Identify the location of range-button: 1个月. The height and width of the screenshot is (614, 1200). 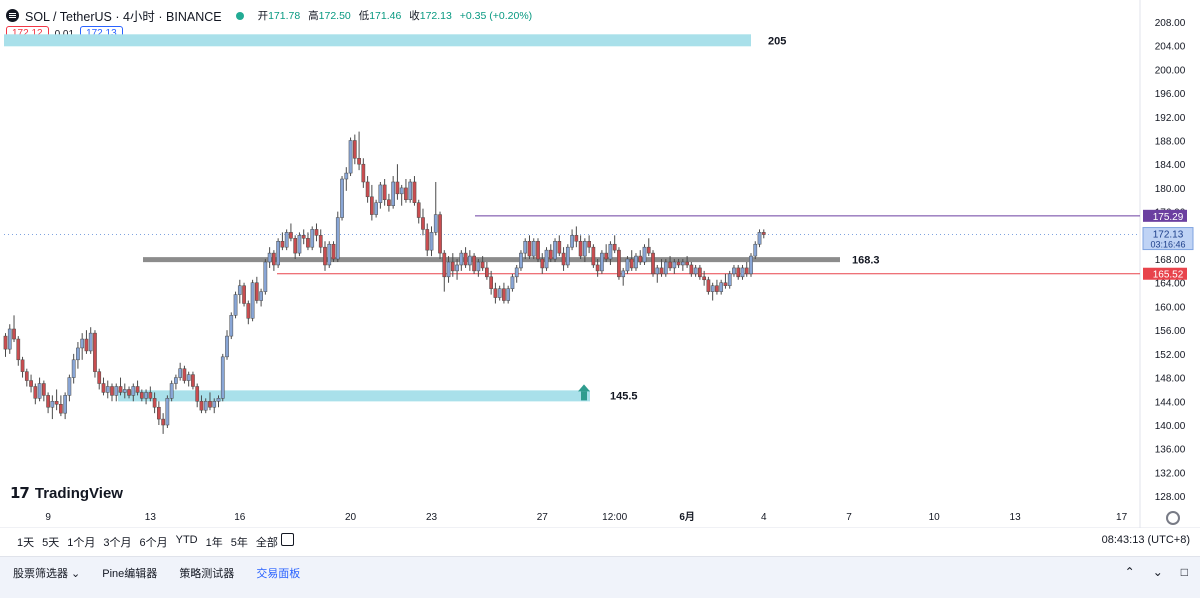
(81, 543).